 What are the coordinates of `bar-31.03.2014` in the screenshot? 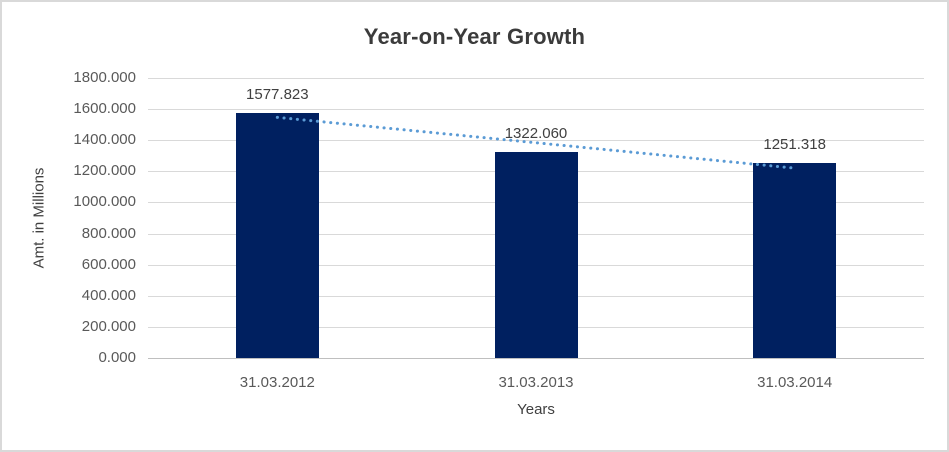 It's located at (795, 260).